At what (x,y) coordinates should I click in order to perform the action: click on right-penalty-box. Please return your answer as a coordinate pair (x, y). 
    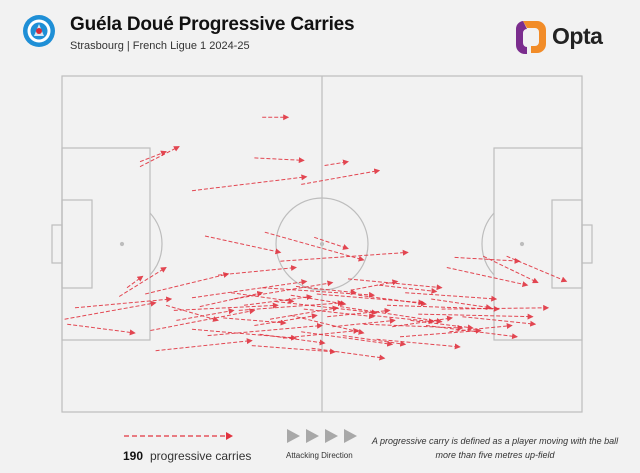
    Looking at the image, I should click on (538, 244).